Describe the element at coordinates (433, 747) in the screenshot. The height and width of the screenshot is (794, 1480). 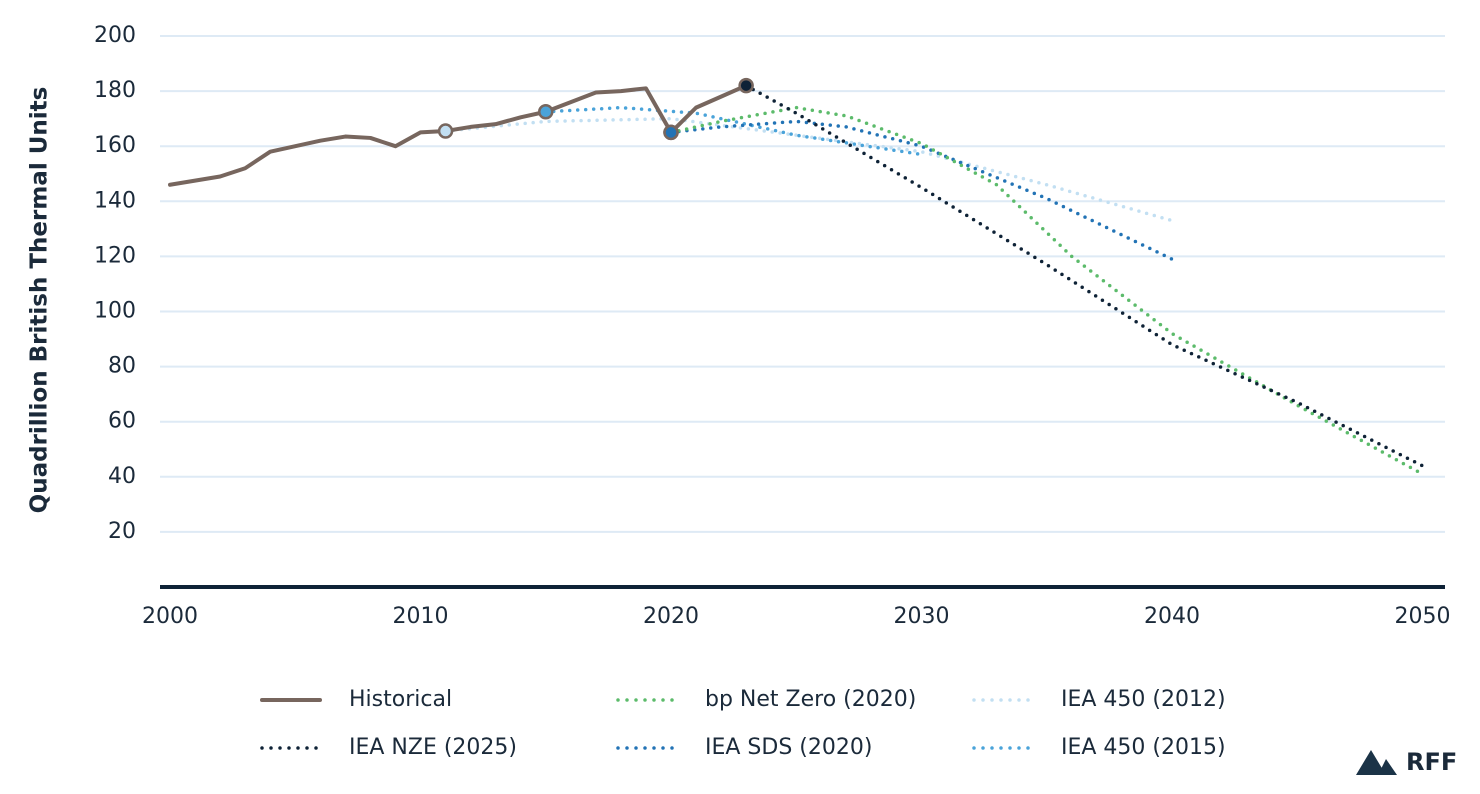
I see `legend-label: IEA NZE (2025)` at that location.